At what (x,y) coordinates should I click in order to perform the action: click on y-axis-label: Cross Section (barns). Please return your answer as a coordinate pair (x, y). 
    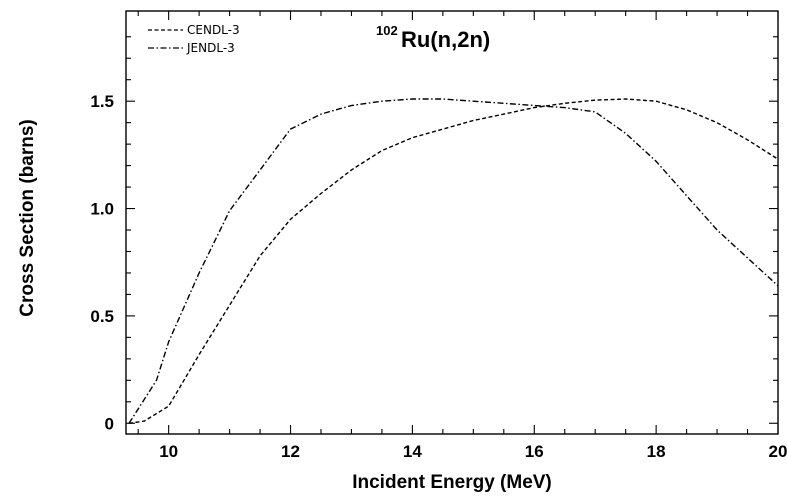
    Looking at the image, I should click on (27, 217).